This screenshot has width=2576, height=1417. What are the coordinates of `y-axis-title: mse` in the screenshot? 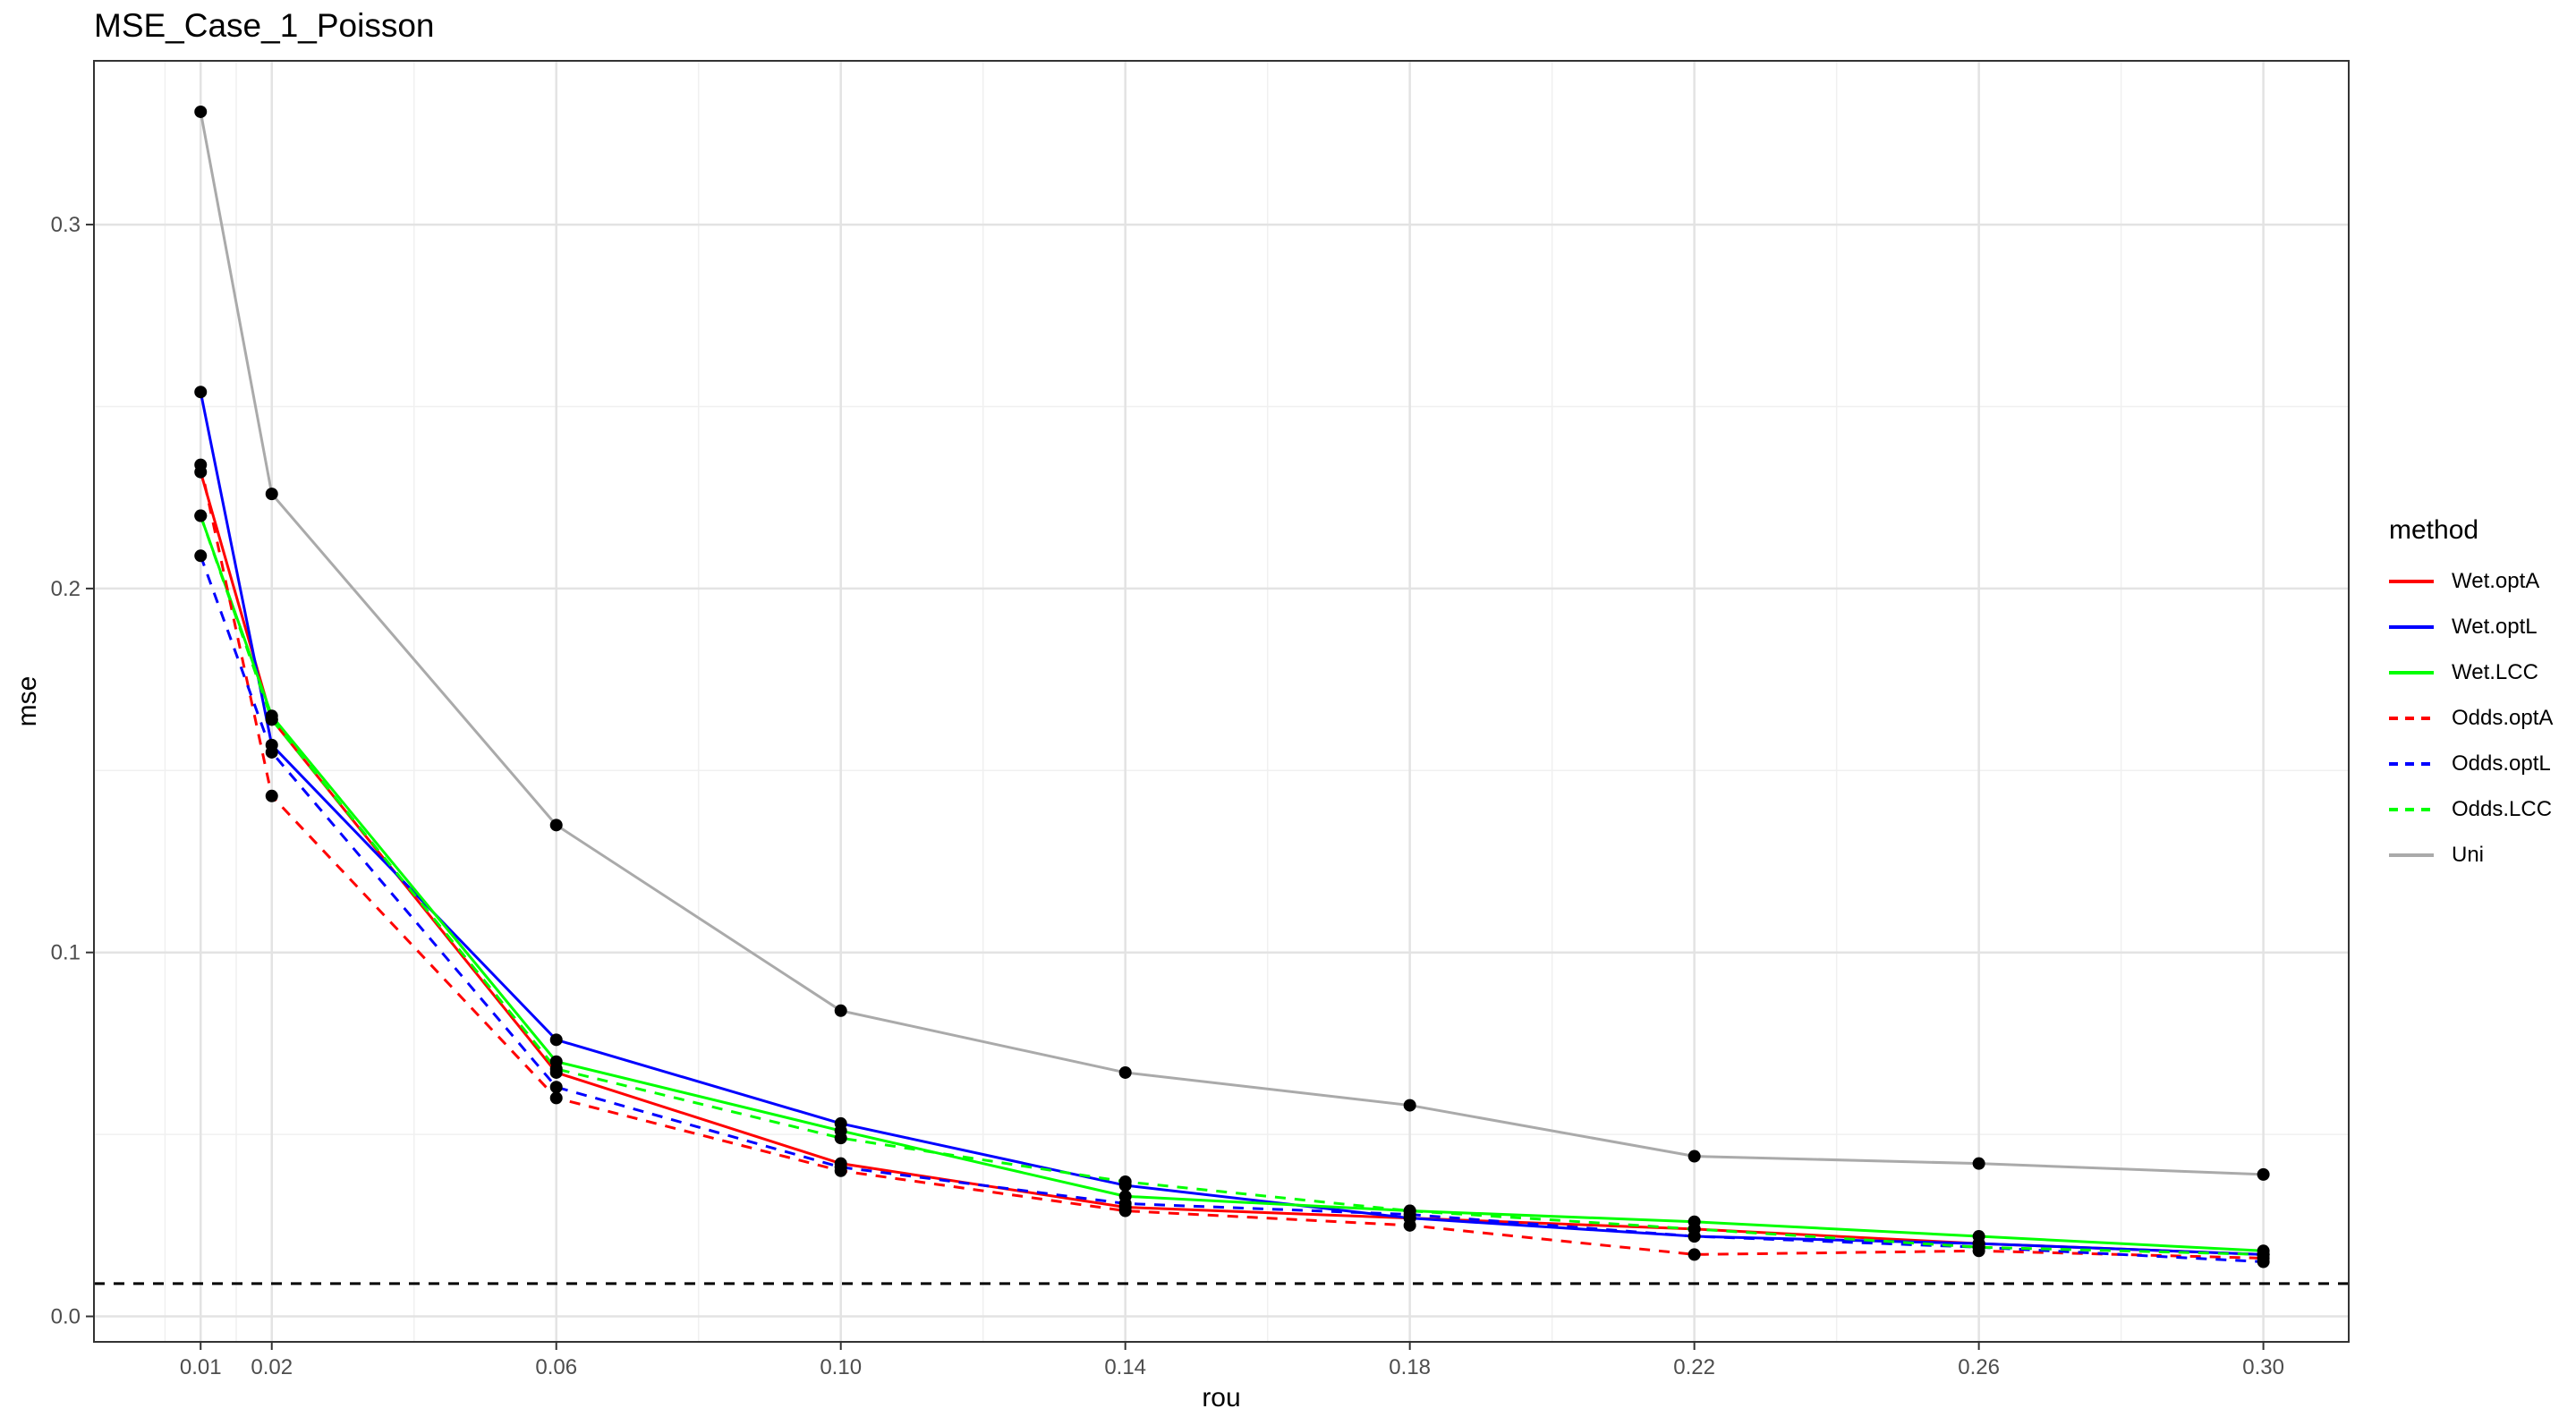 It's located at (27, 702).